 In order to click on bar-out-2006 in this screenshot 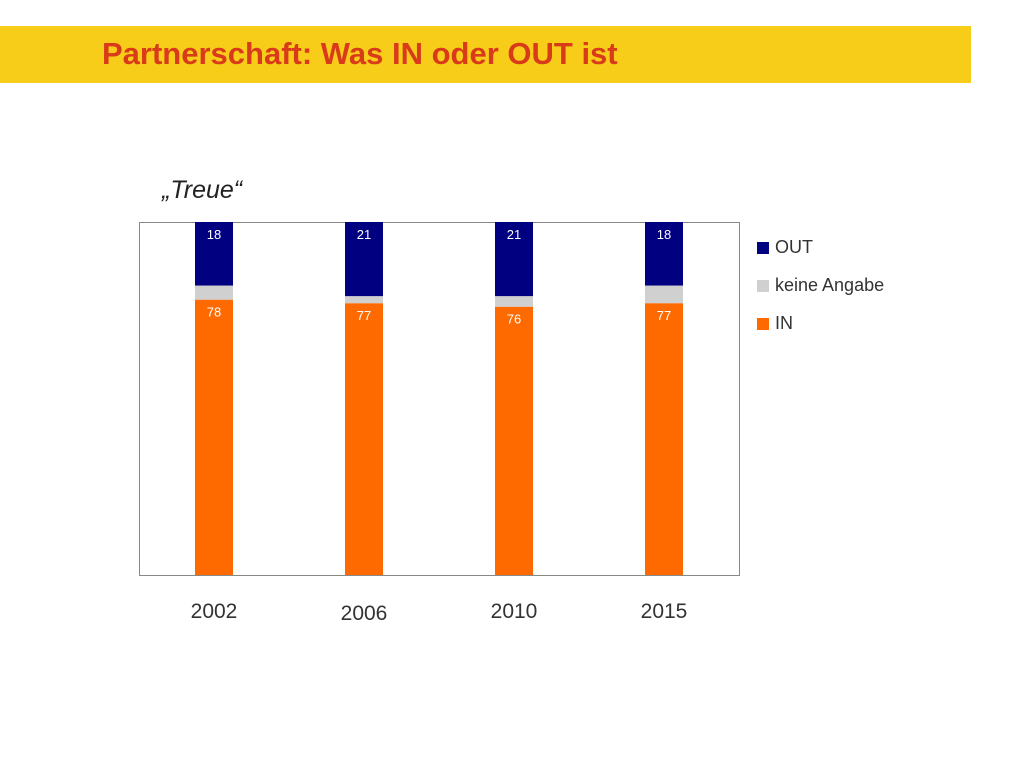, I will do `click(364, 259)`.